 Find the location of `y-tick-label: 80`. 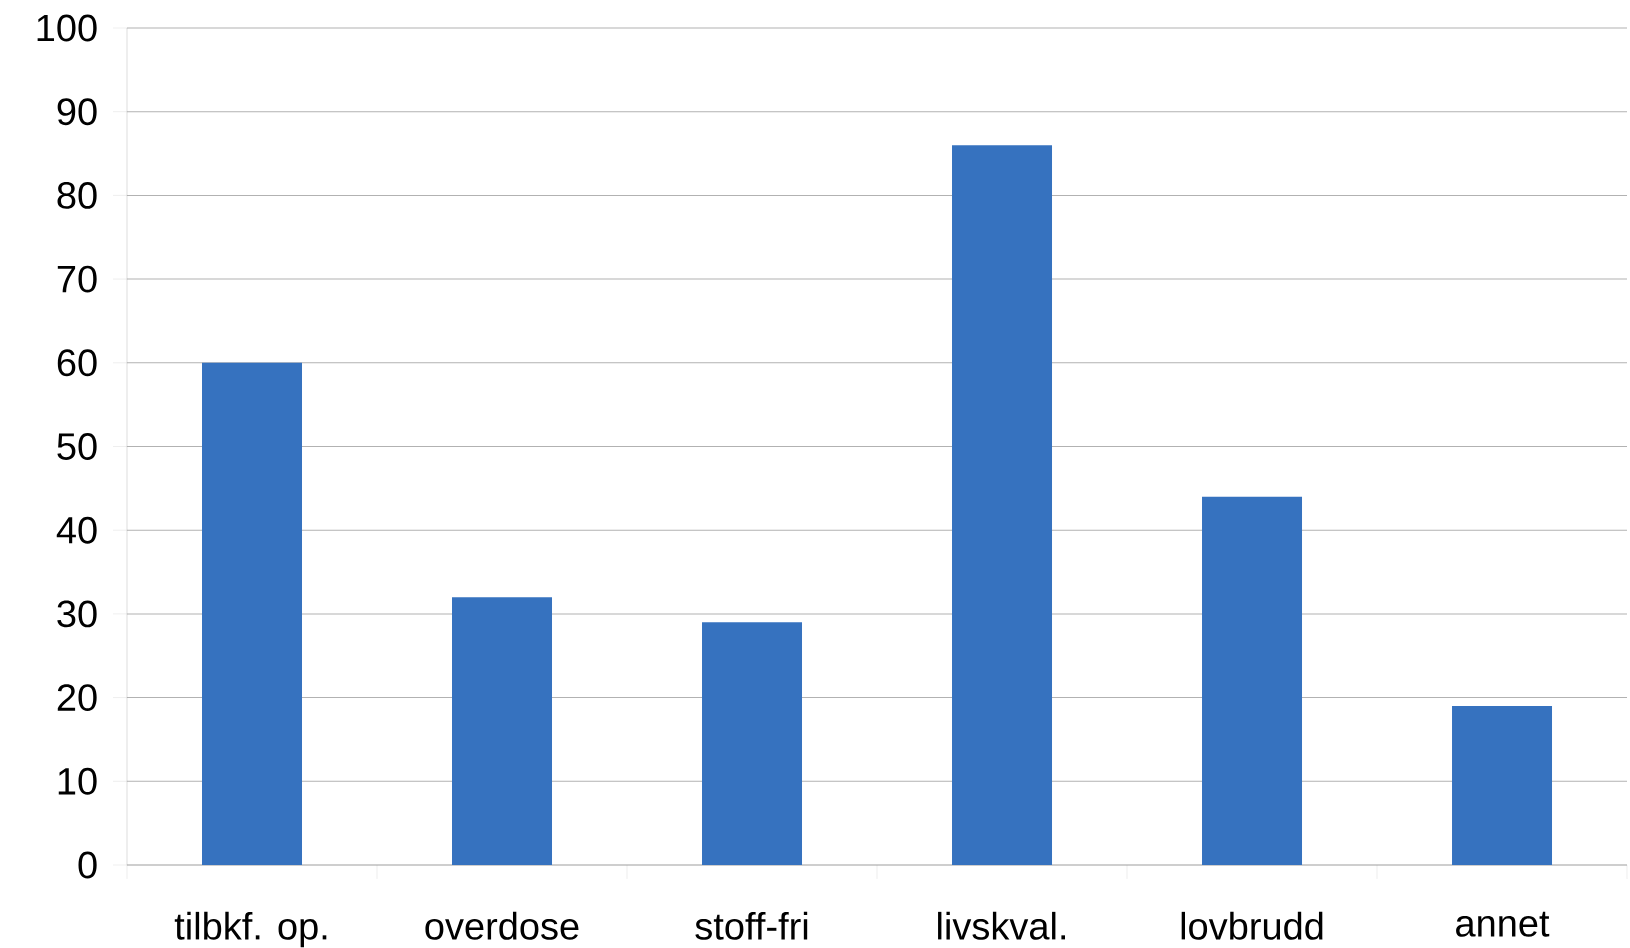

y-tick-label: 80 is located at coordinates (77, 195).